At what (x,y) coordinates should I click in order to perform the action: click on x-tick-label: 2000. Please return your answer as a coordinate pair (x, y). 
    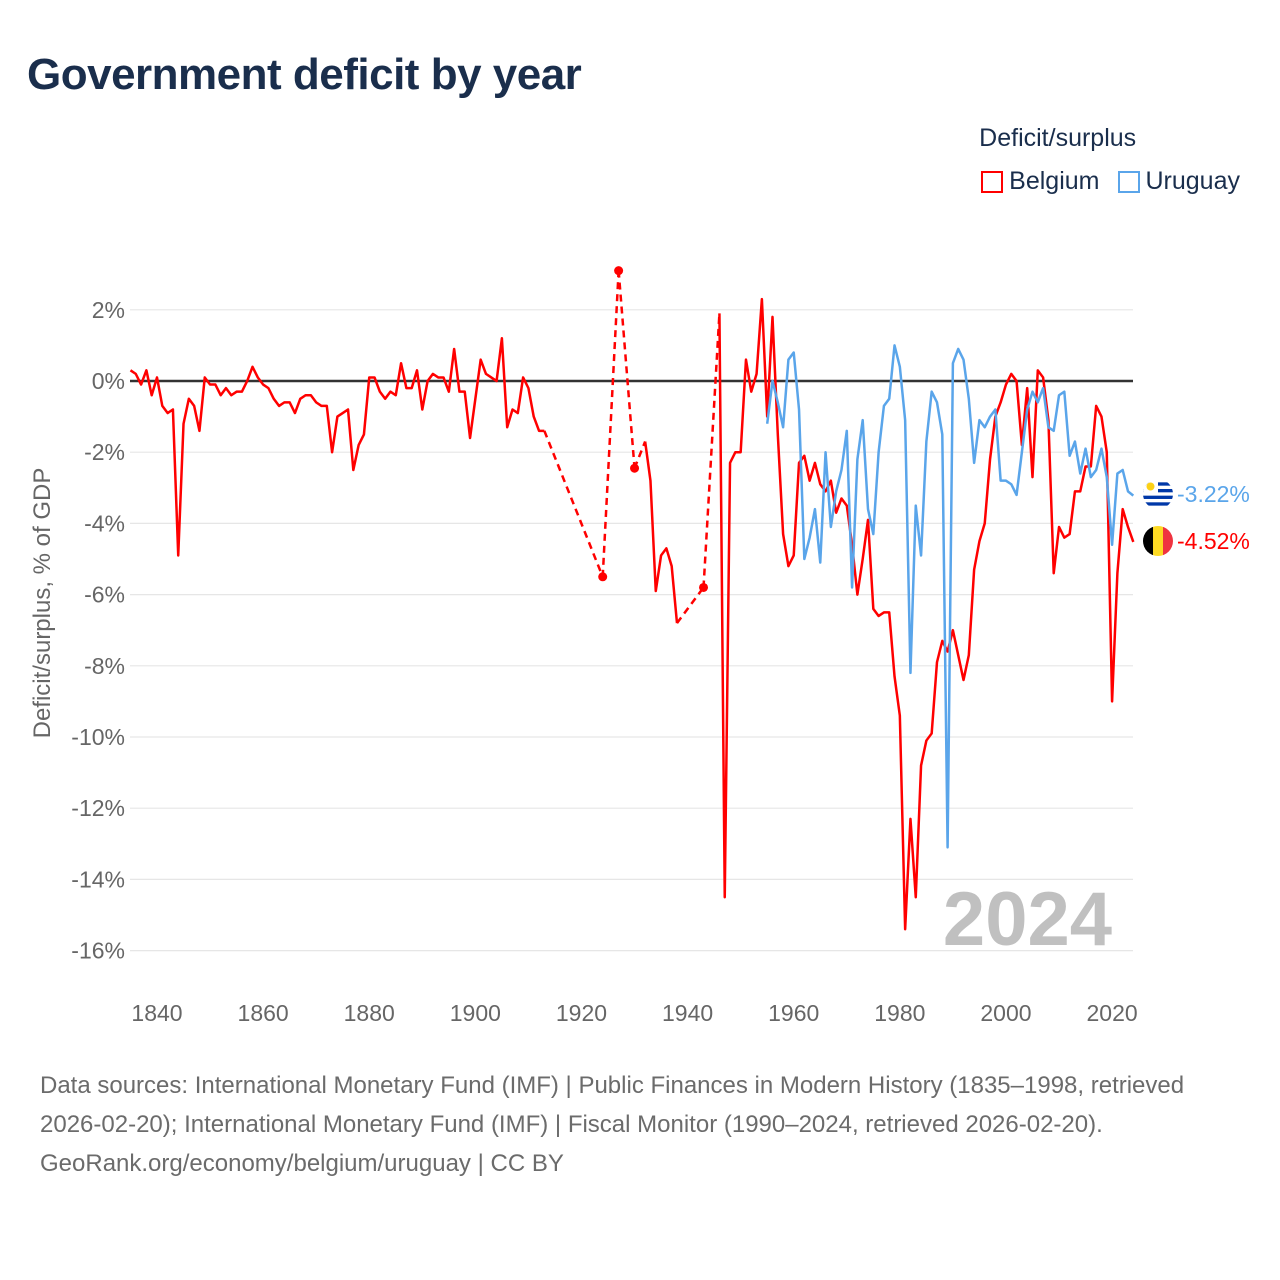
    Looking at the image, I should click on (1005, 1013).